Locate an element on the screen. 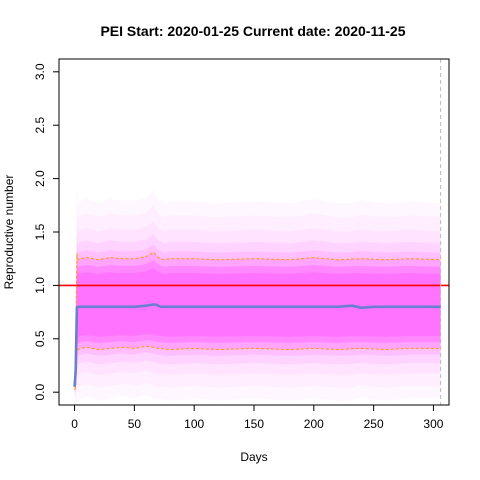  x-tick-label: 50 is located at coordinates (135, 424).